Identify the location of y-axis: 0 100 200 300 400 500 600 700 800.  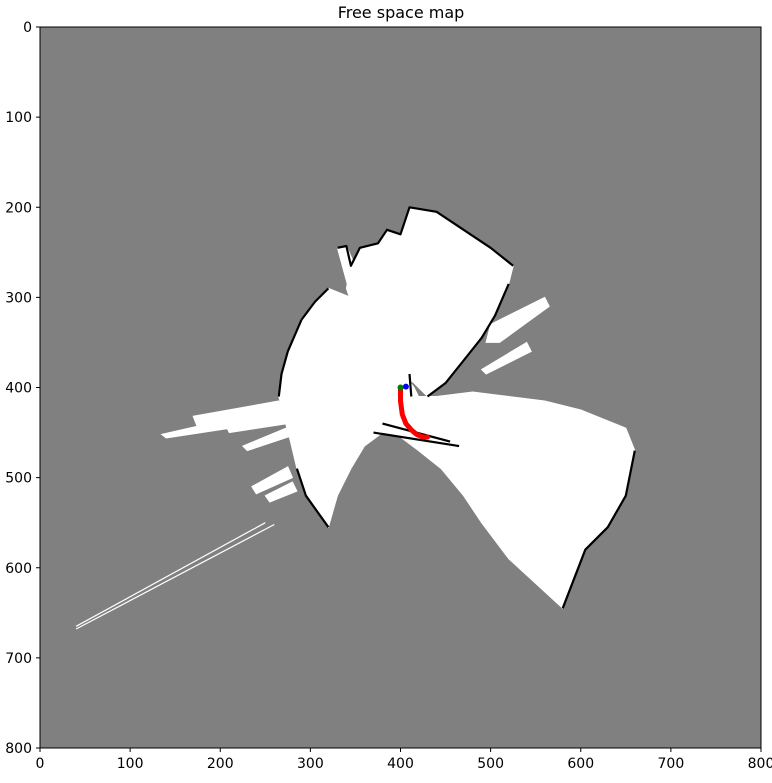
(22, 388).